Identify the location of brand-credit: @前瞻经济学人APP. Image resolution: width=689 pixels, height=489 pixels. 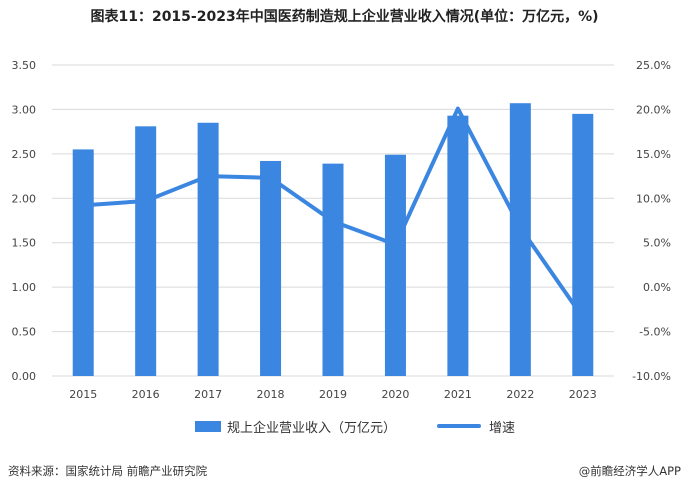
(629, 471).